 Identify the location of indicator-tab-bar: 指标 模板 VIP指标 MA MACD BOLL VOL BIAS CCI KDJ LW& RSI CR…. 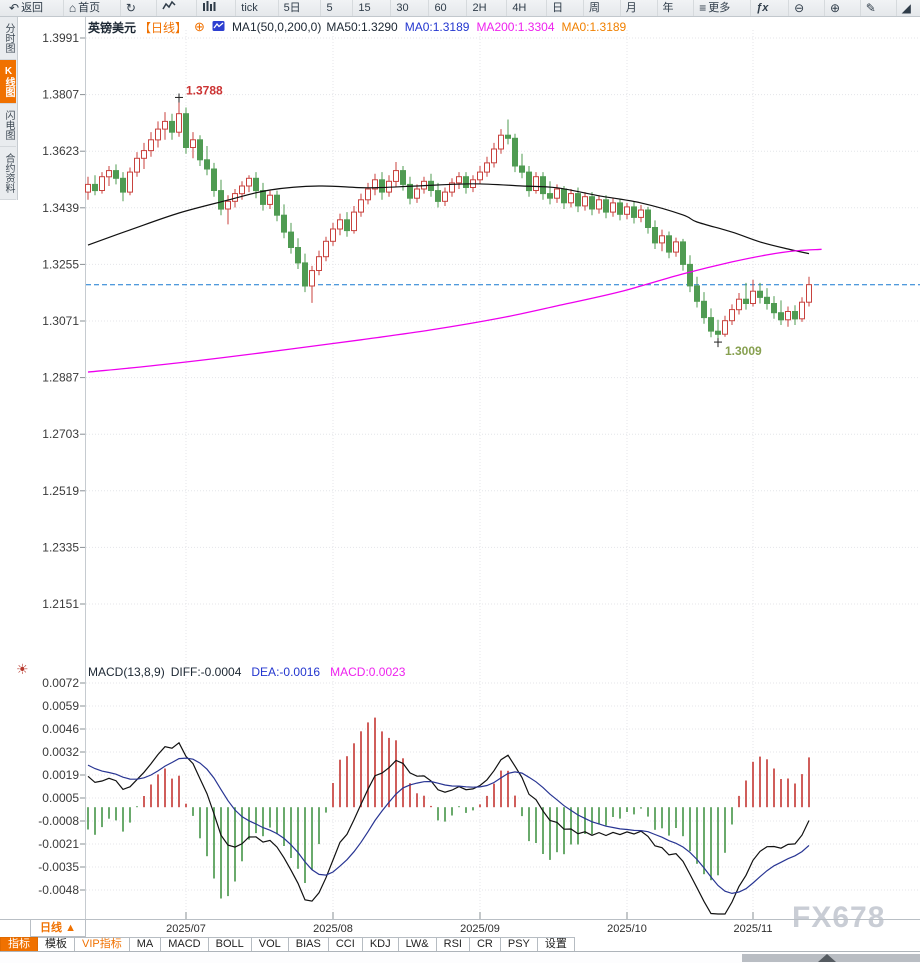
(287, 944).